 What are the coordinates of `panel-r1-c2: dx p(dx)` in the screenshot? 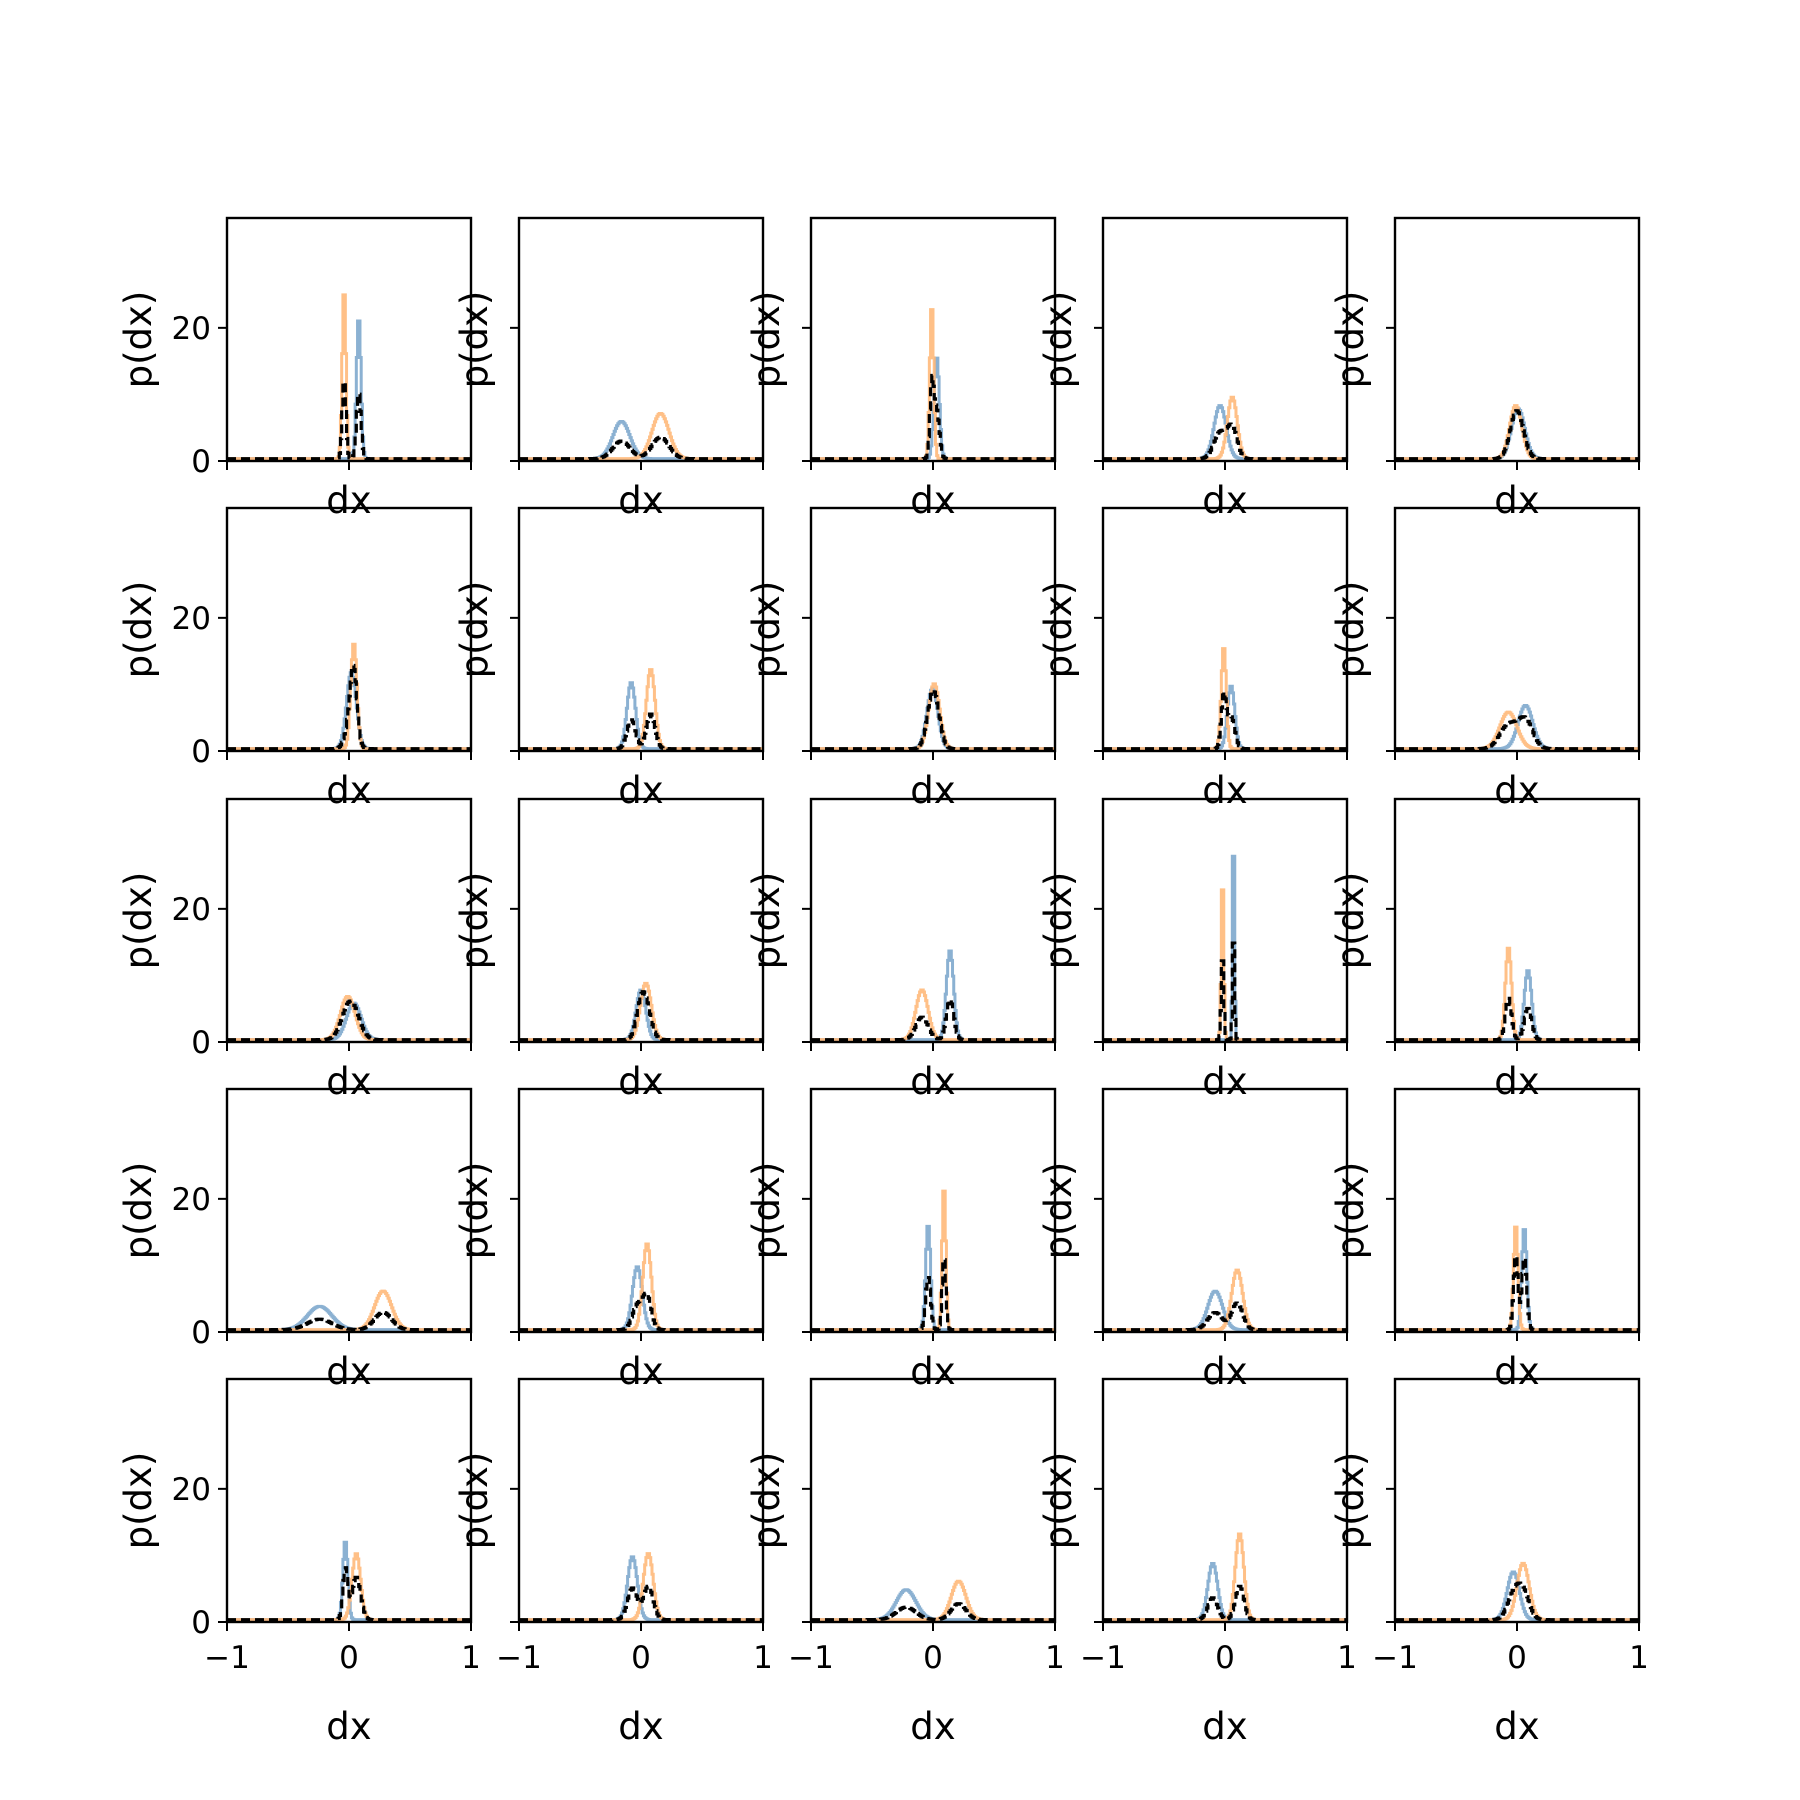 It's located at (901, 659).